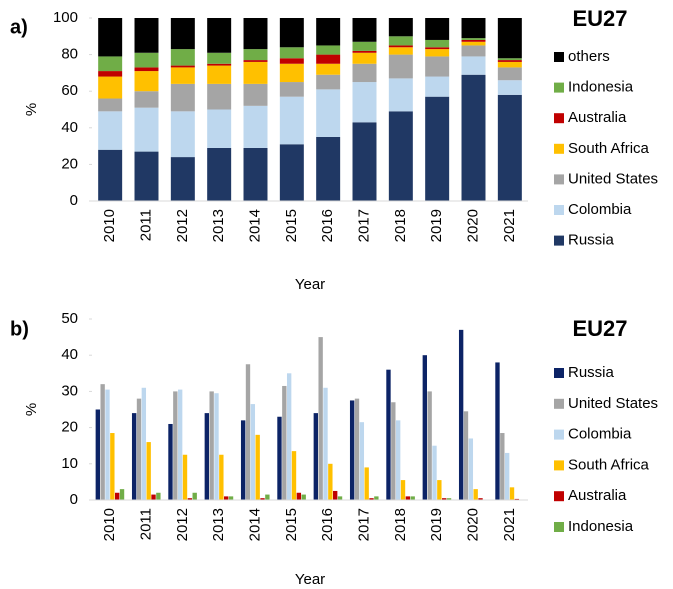 This screenshot has height=589, width=673. Describe the element at coordinates (589, 56) in the screenshot. I see `legend-label: others` at that location.